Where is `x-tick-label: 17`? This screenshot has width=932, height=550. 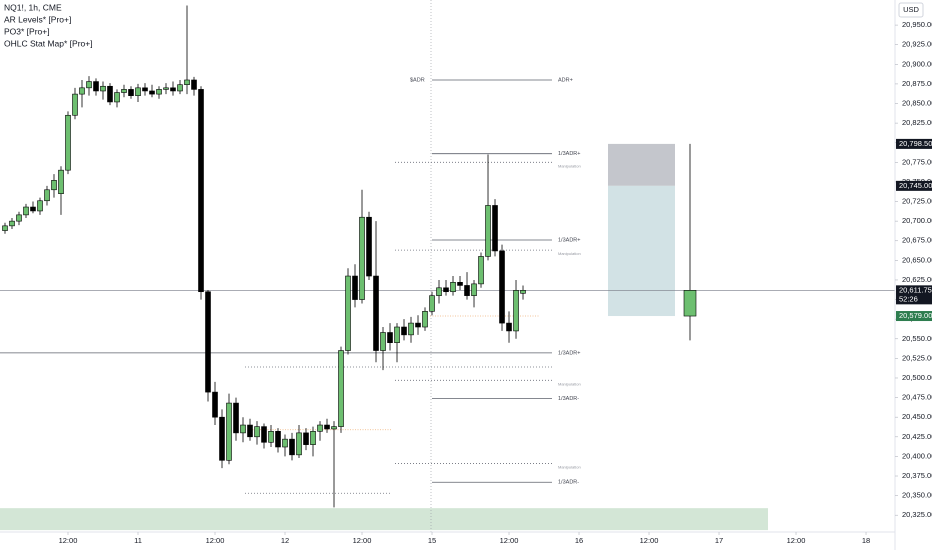
x-tick-label: 17 is located at coordinates (719, 540).